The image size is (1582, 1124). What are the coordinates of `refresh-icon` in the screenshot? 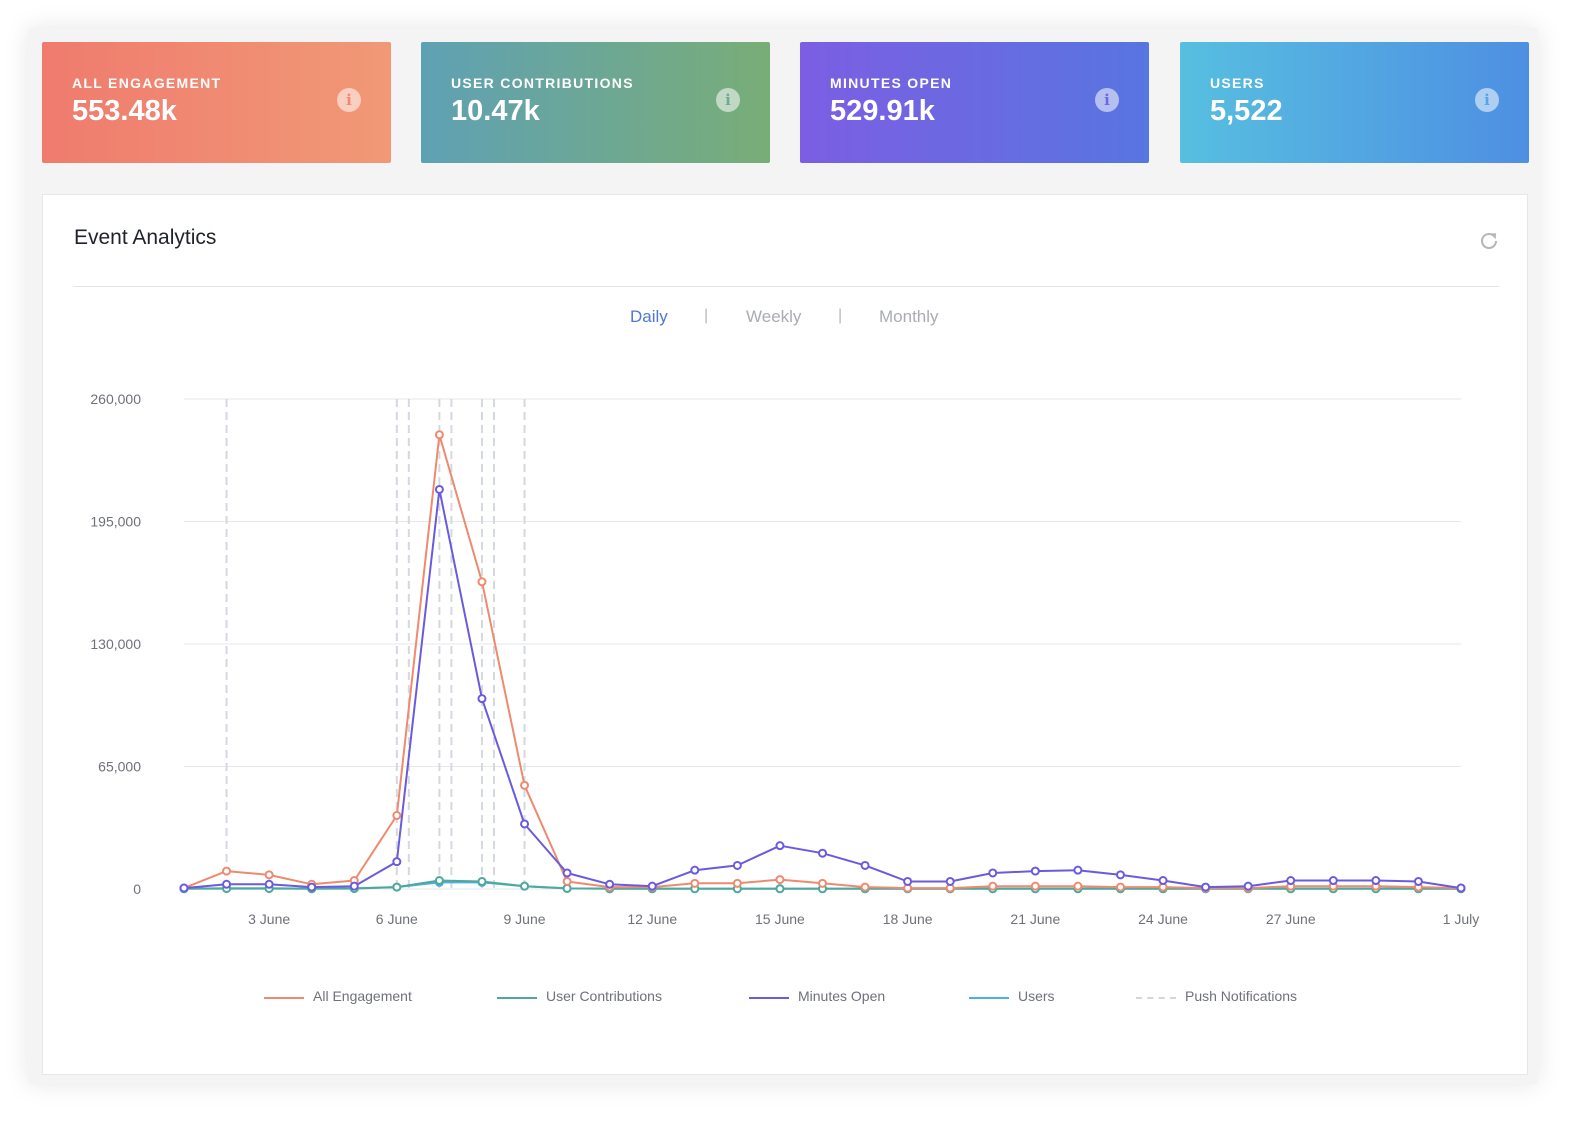 It's located at (1489, 241).